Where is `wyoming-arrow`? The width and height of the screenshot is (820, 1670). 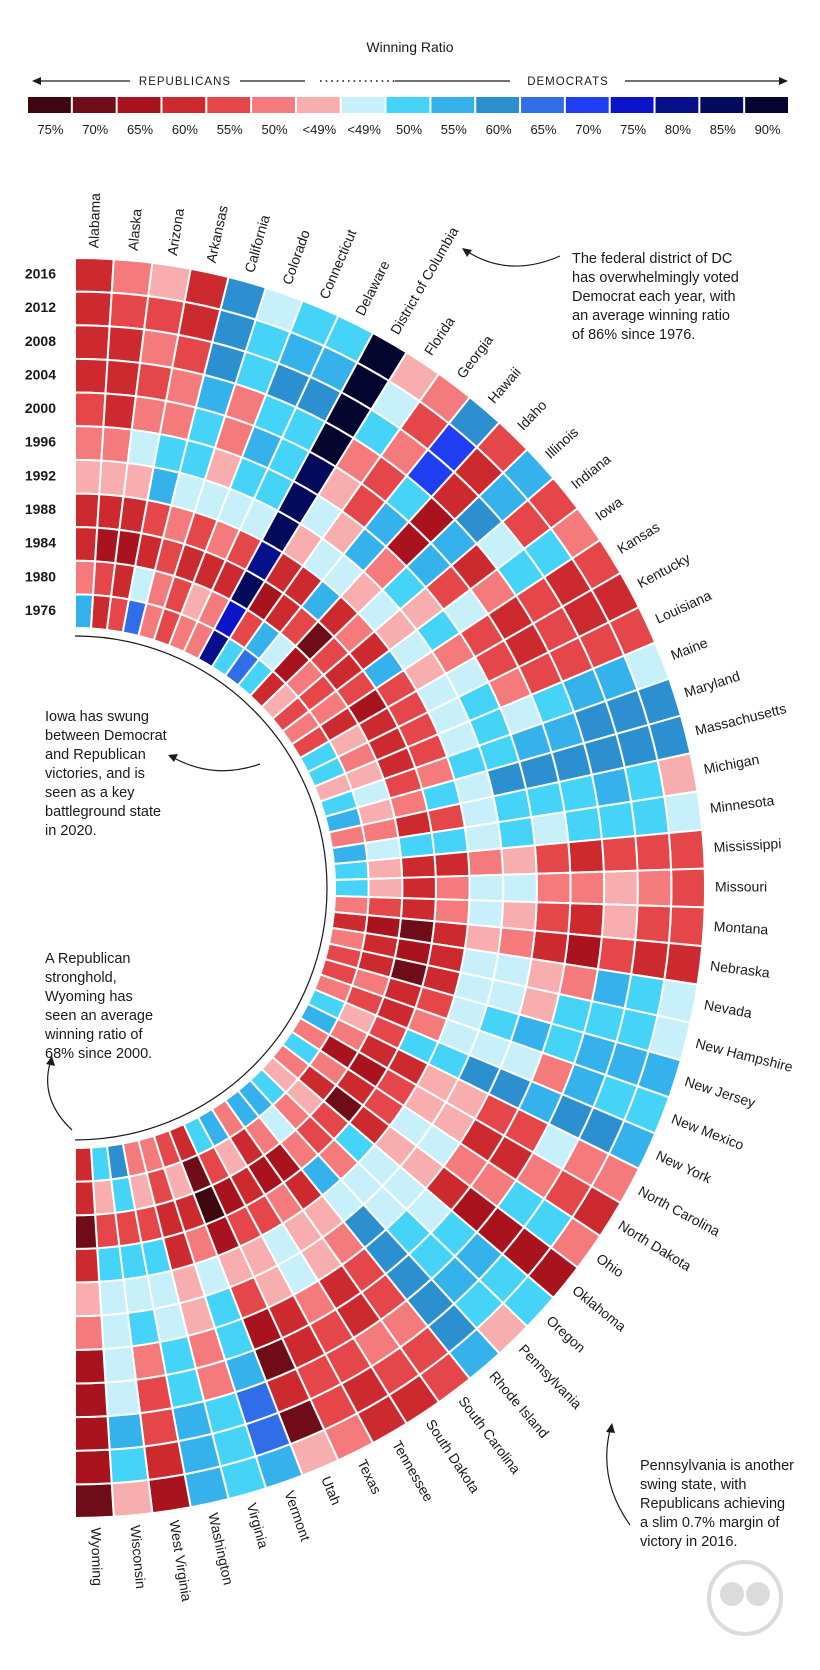 wyoming-arrow is located at coordinates (60, 1096).